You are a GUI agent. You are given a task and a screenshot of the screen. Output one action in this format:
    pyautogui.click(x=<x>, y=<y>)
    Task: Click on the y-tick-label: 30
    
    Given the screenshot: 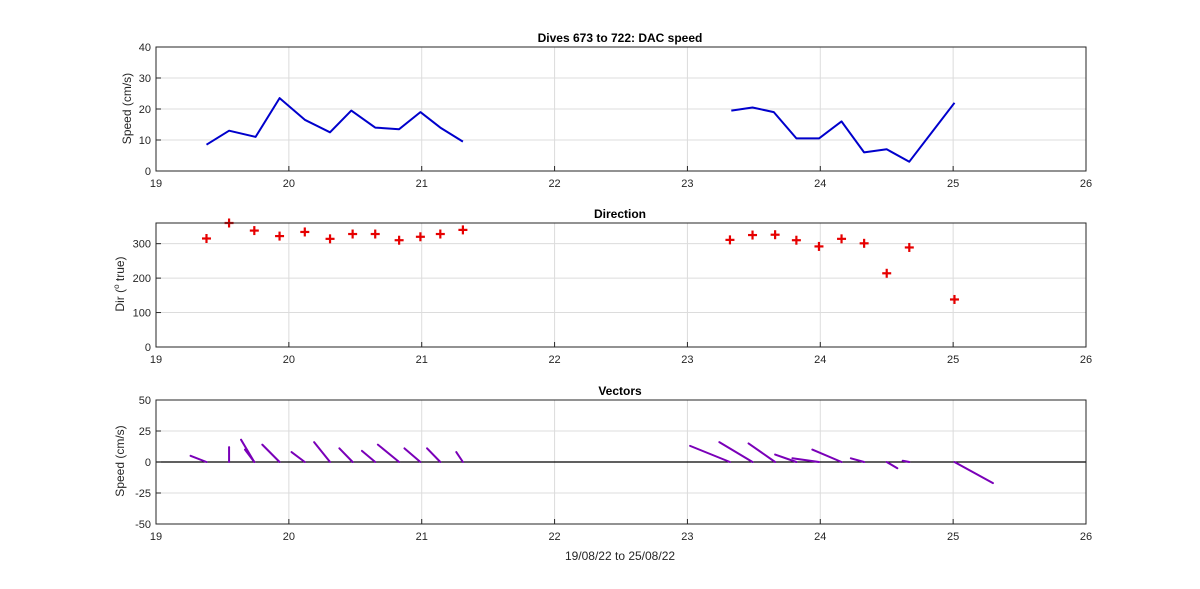 What is the action you would take?
    pyautogui.click(x=145, y=79)
    